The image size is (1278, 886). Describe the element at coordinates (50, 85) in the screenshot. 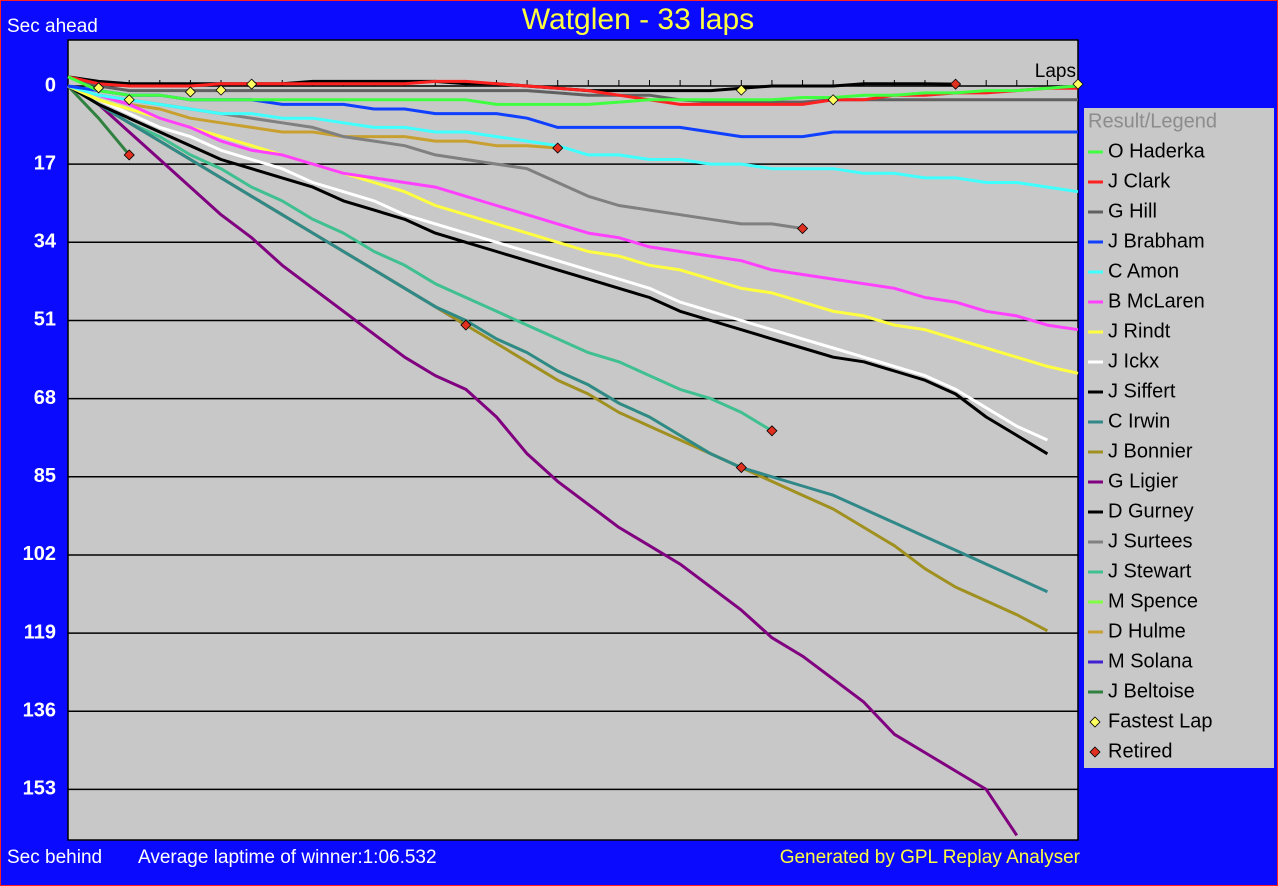

I see `y-tick-label: 0` at that location.